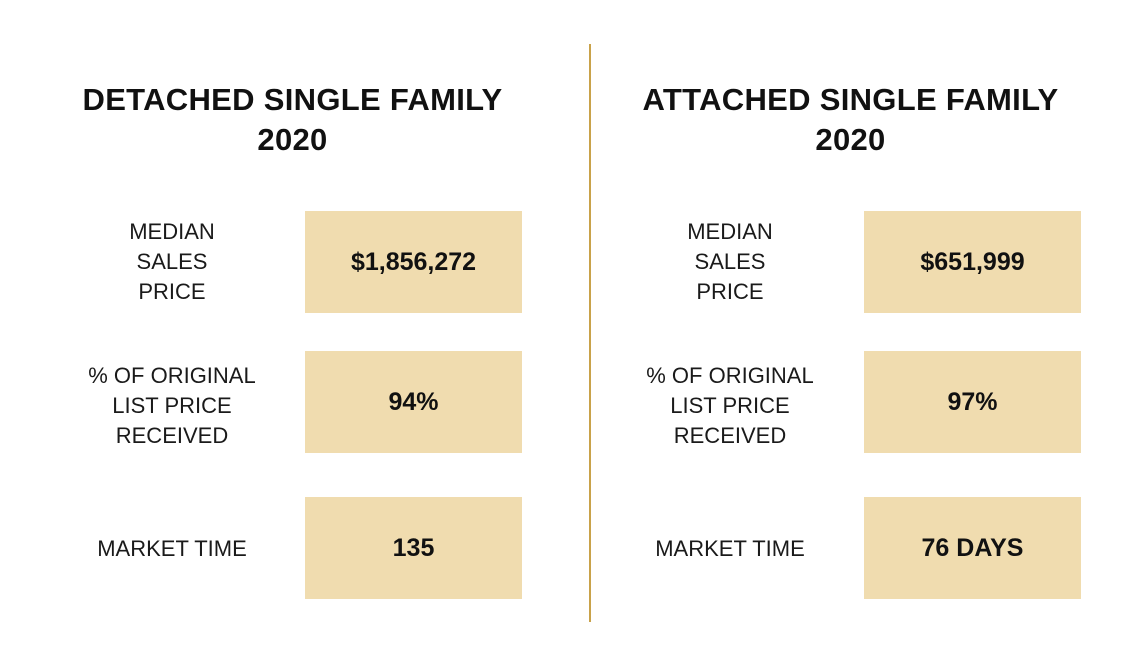  I want to click on detached-title-line2: 2020, so click(292, 139).